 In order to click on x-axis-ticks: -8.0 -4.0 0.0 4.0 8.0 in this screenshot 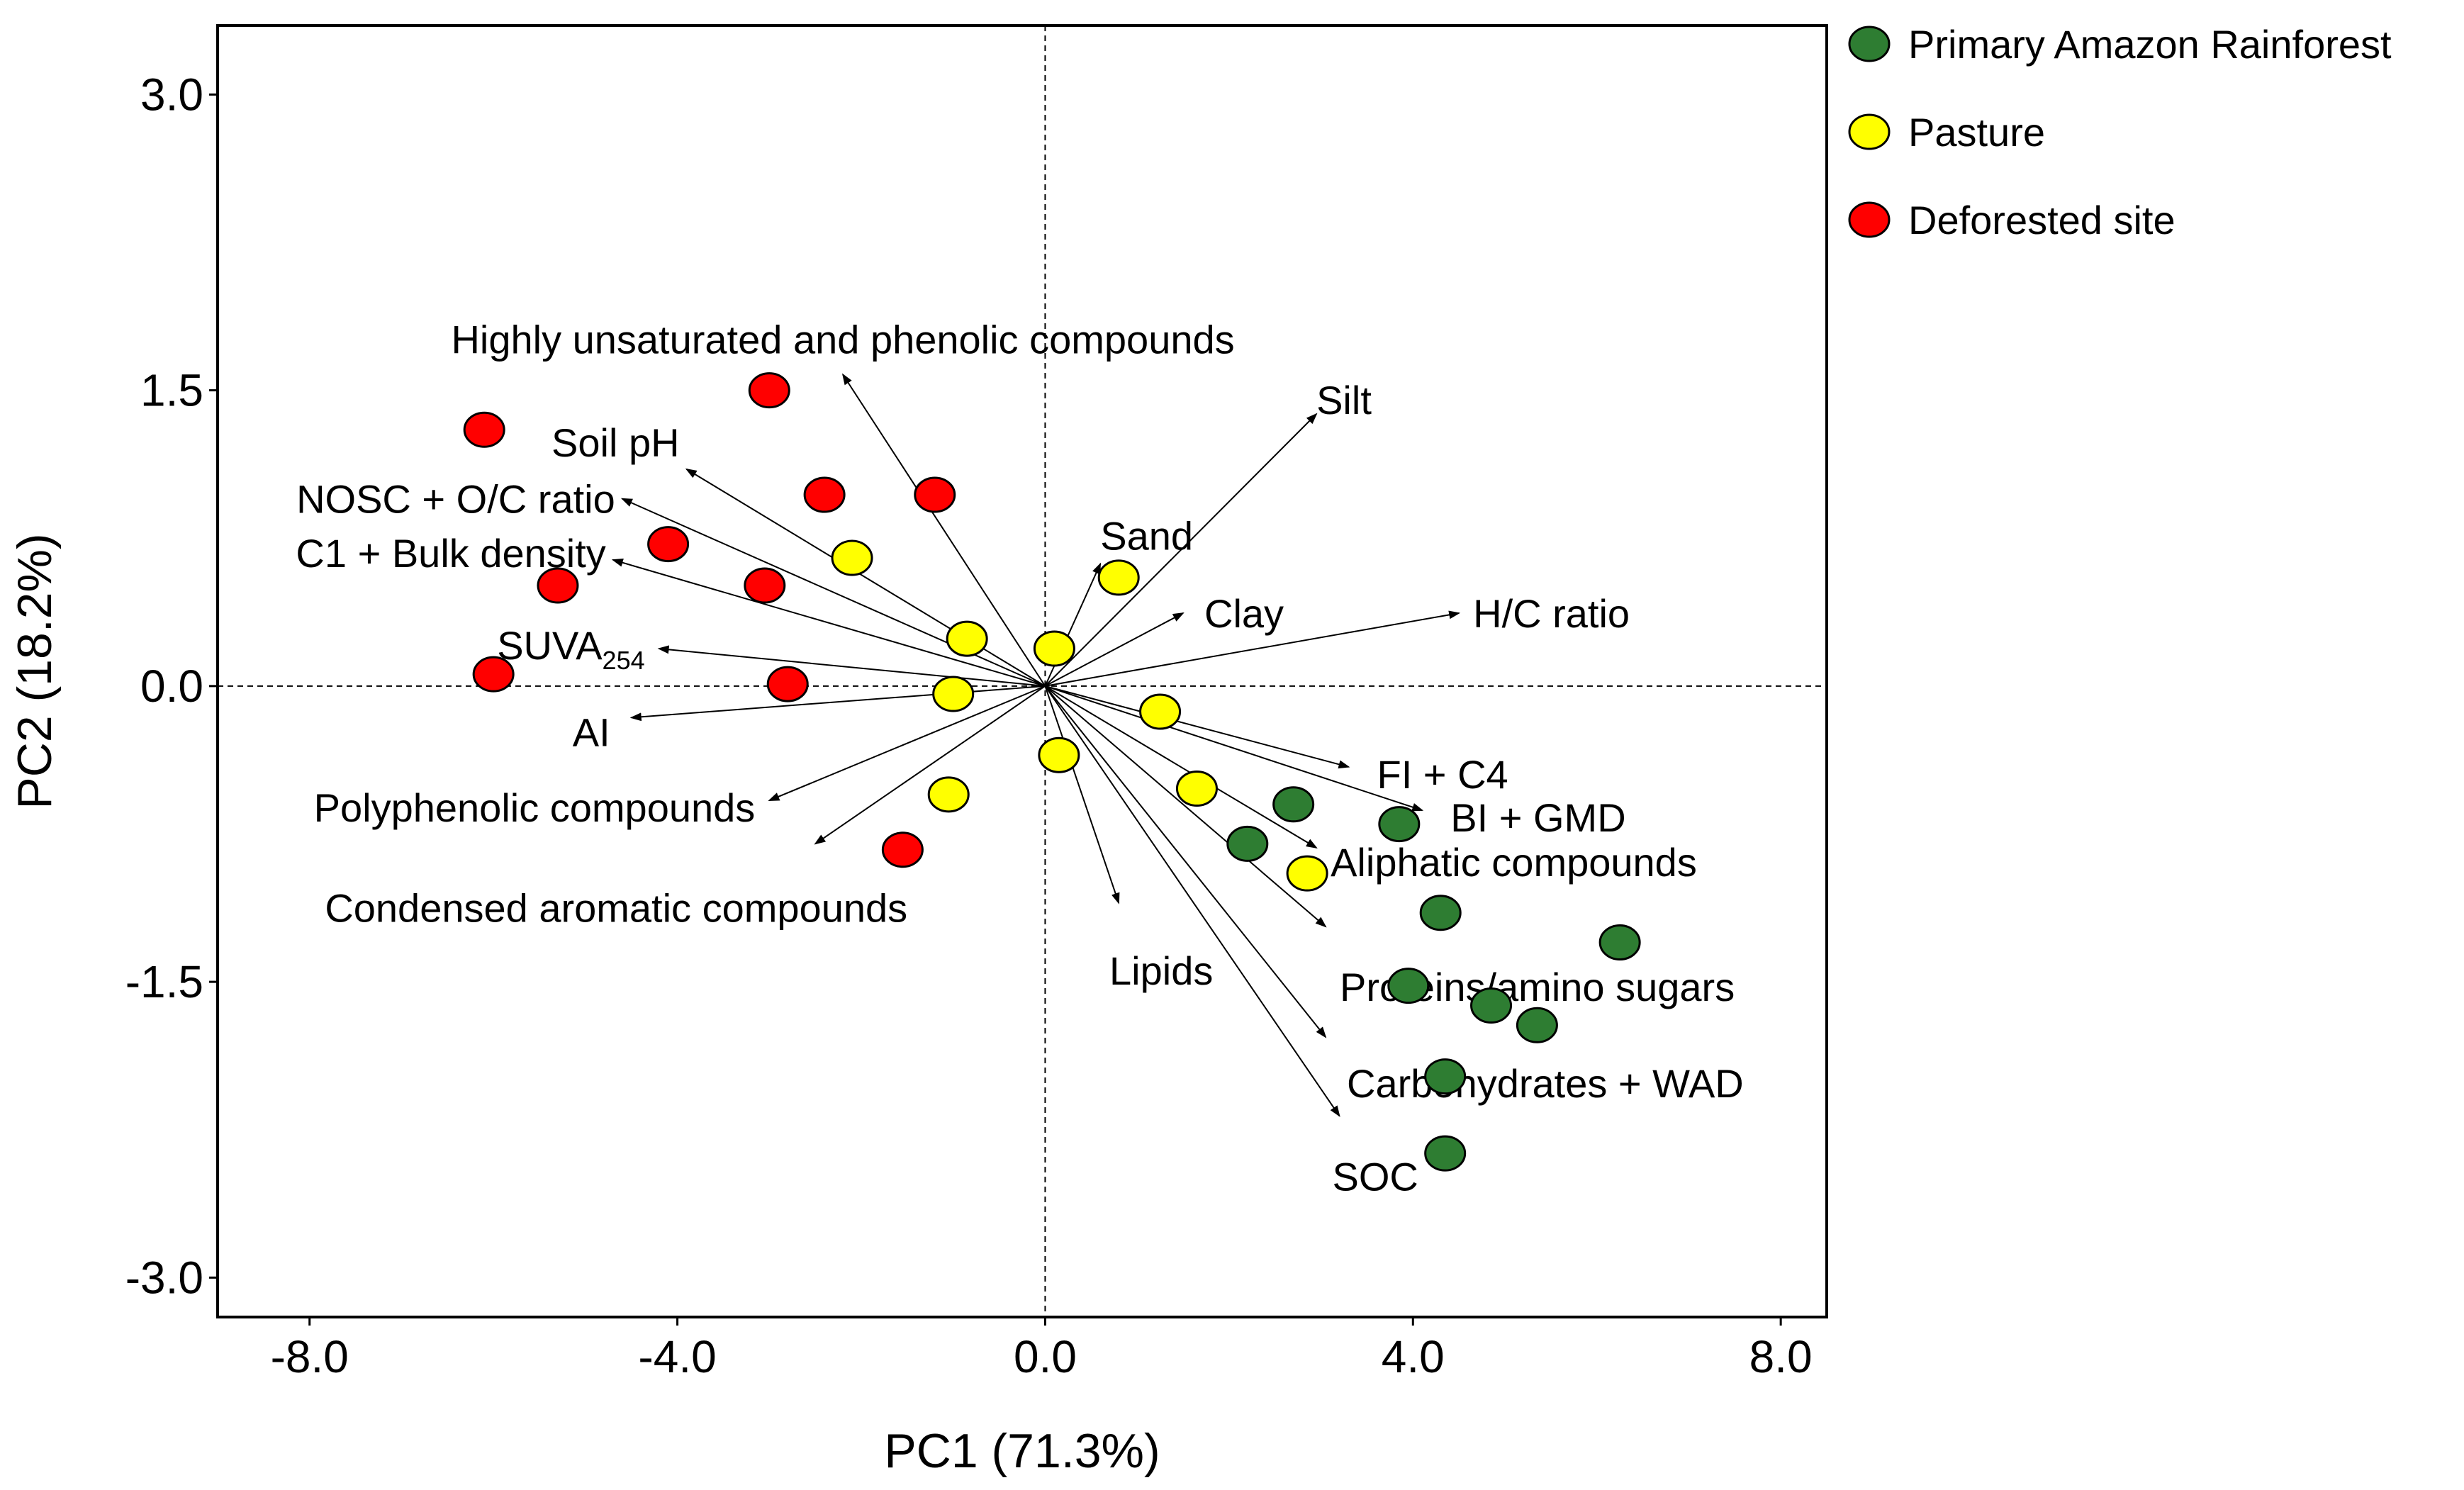, I will do `click(1042, 1349)`.